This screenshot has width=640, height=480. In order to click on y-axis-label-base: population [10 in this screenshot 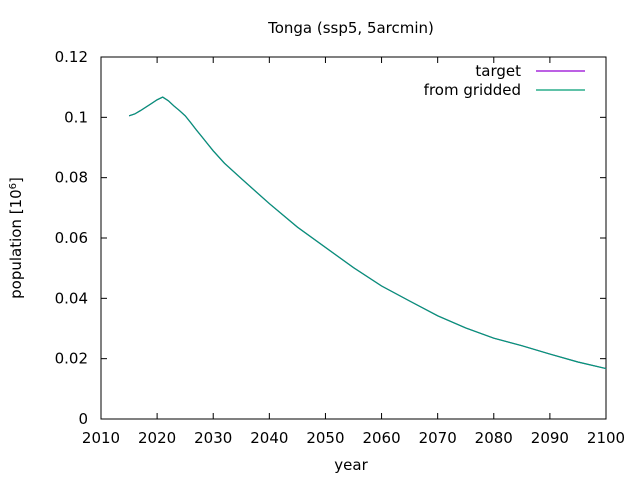, I will do `click(16, 244)`.